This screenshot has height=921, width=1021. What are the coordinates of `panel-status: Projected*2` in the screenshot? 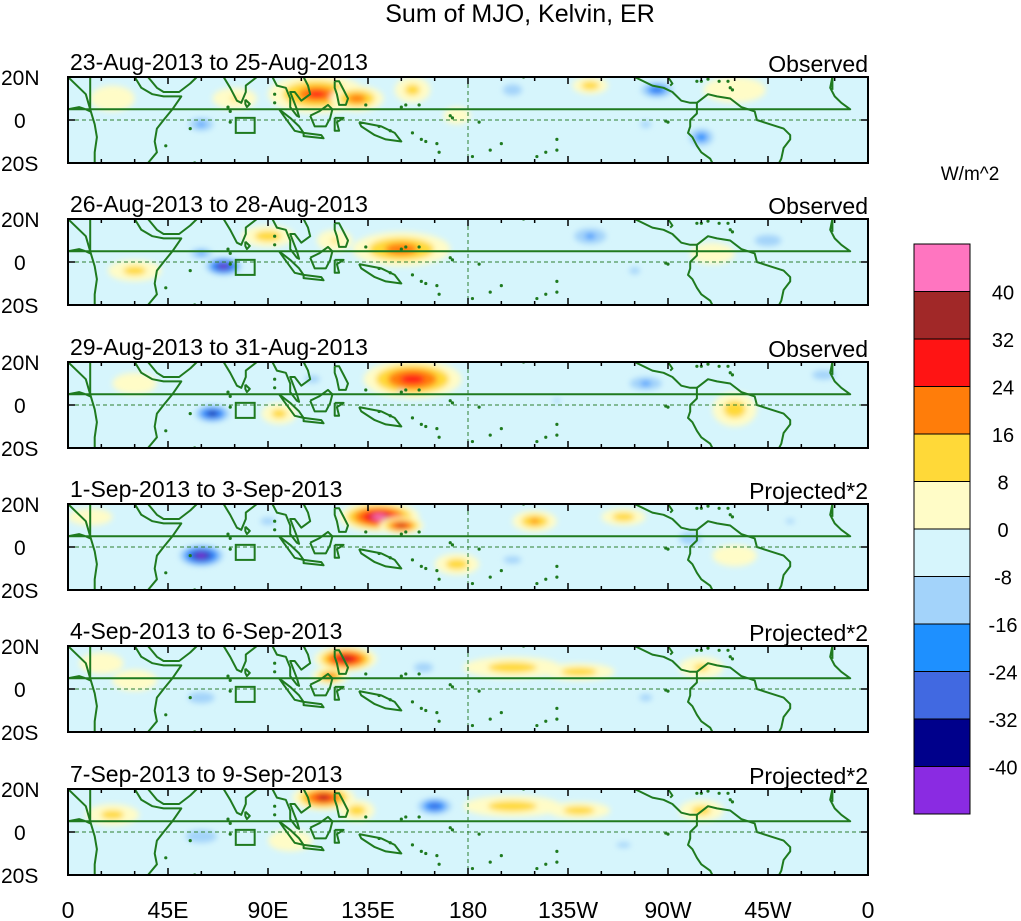 It's located at (808, 776).